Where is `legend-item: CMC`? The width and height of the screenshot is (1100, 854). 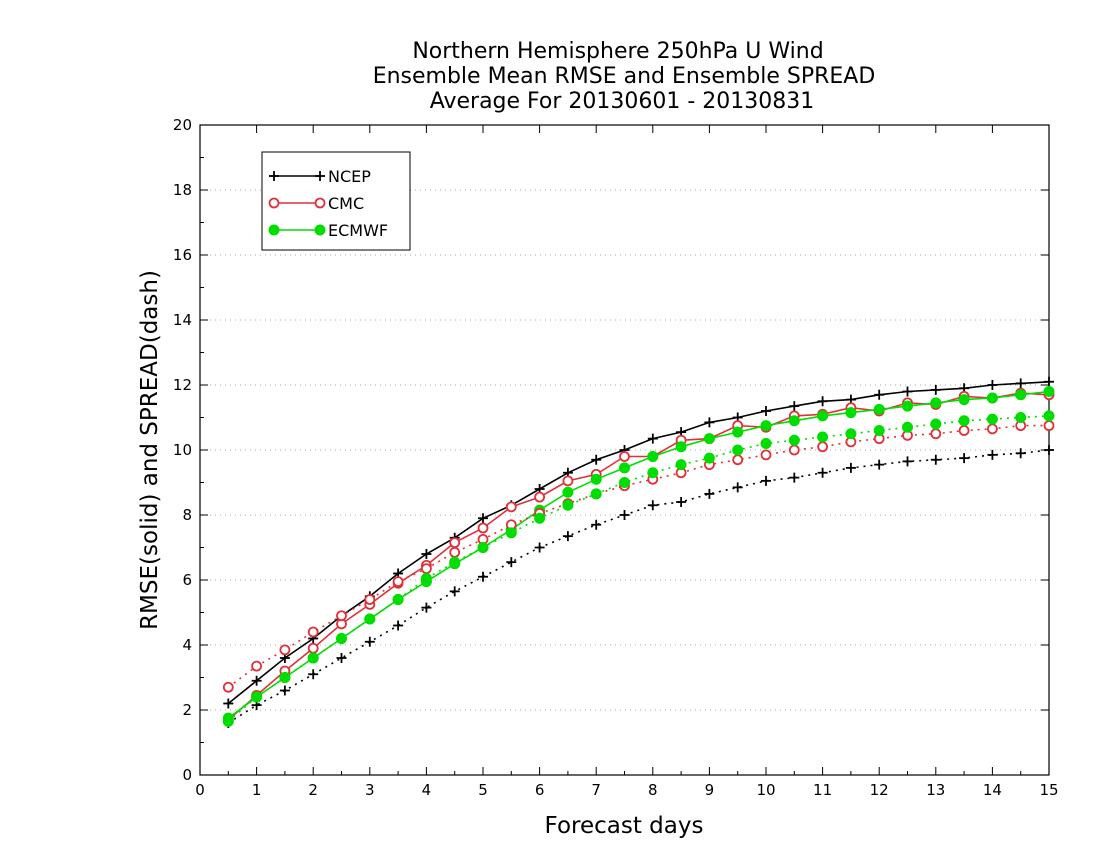 legend-item: CMC is located at coordinates (316, 203).